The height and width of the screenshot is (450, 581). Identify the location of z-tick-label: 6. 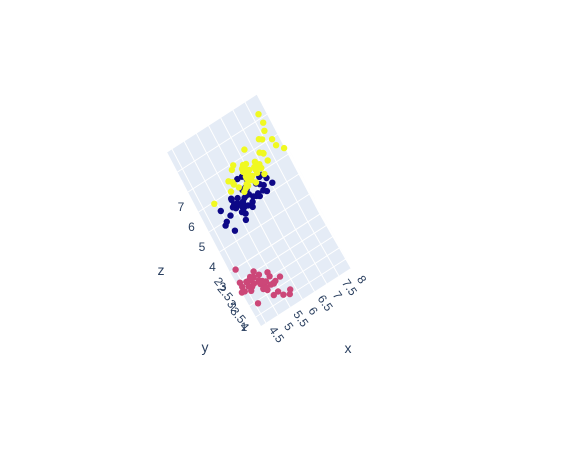
(191, 227).